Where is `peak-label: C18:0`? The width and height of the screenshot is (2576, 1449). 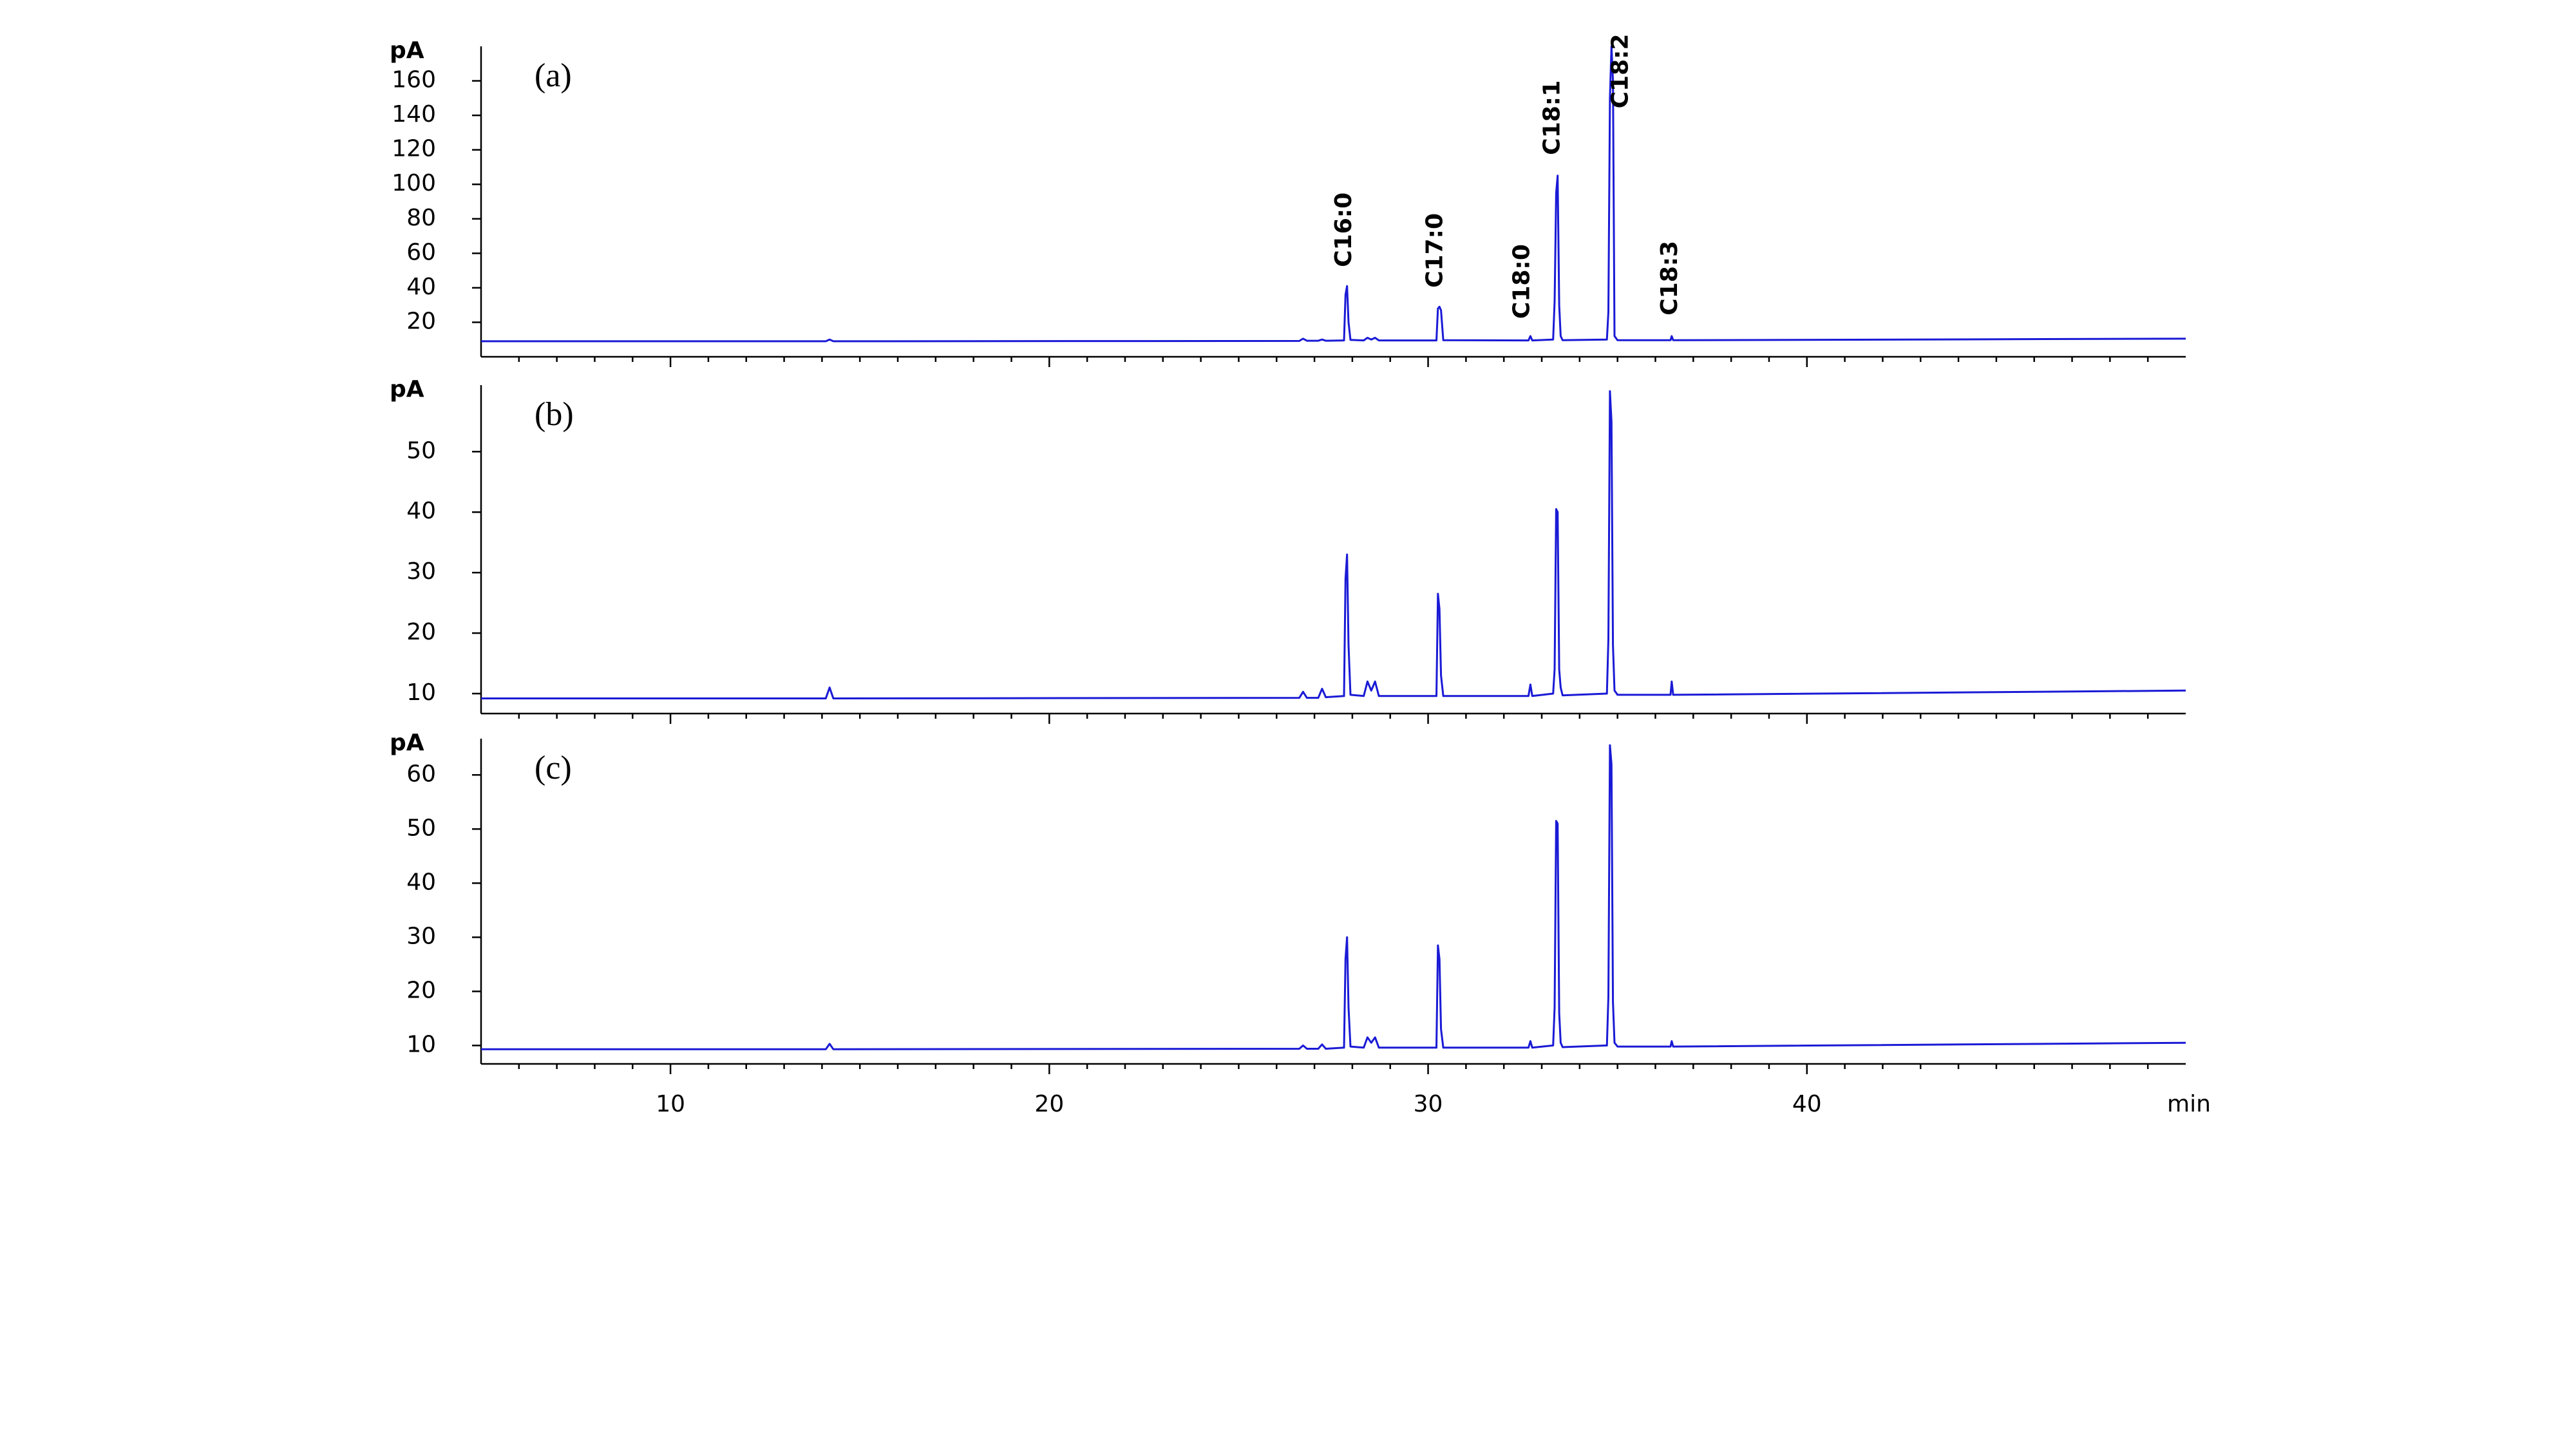 peak-label: C18:0 is located at coordinates (1522, 281).